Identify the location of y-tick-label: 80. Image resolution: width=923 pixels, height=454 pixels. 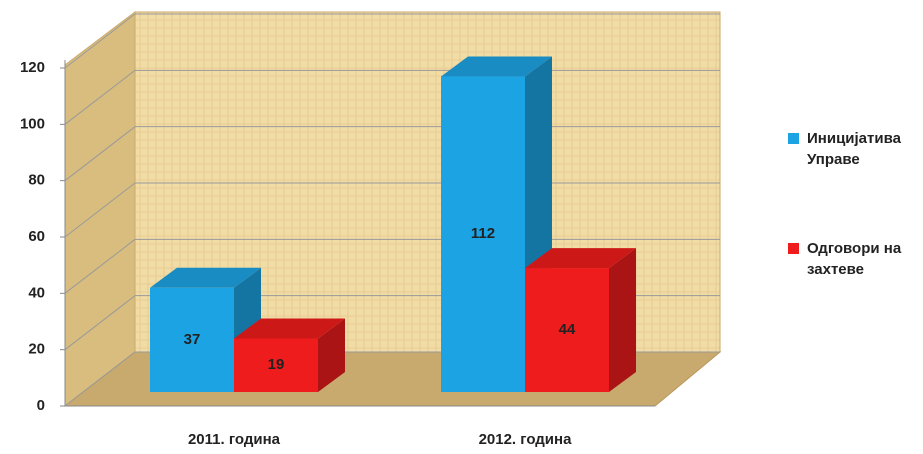
(36, 180).